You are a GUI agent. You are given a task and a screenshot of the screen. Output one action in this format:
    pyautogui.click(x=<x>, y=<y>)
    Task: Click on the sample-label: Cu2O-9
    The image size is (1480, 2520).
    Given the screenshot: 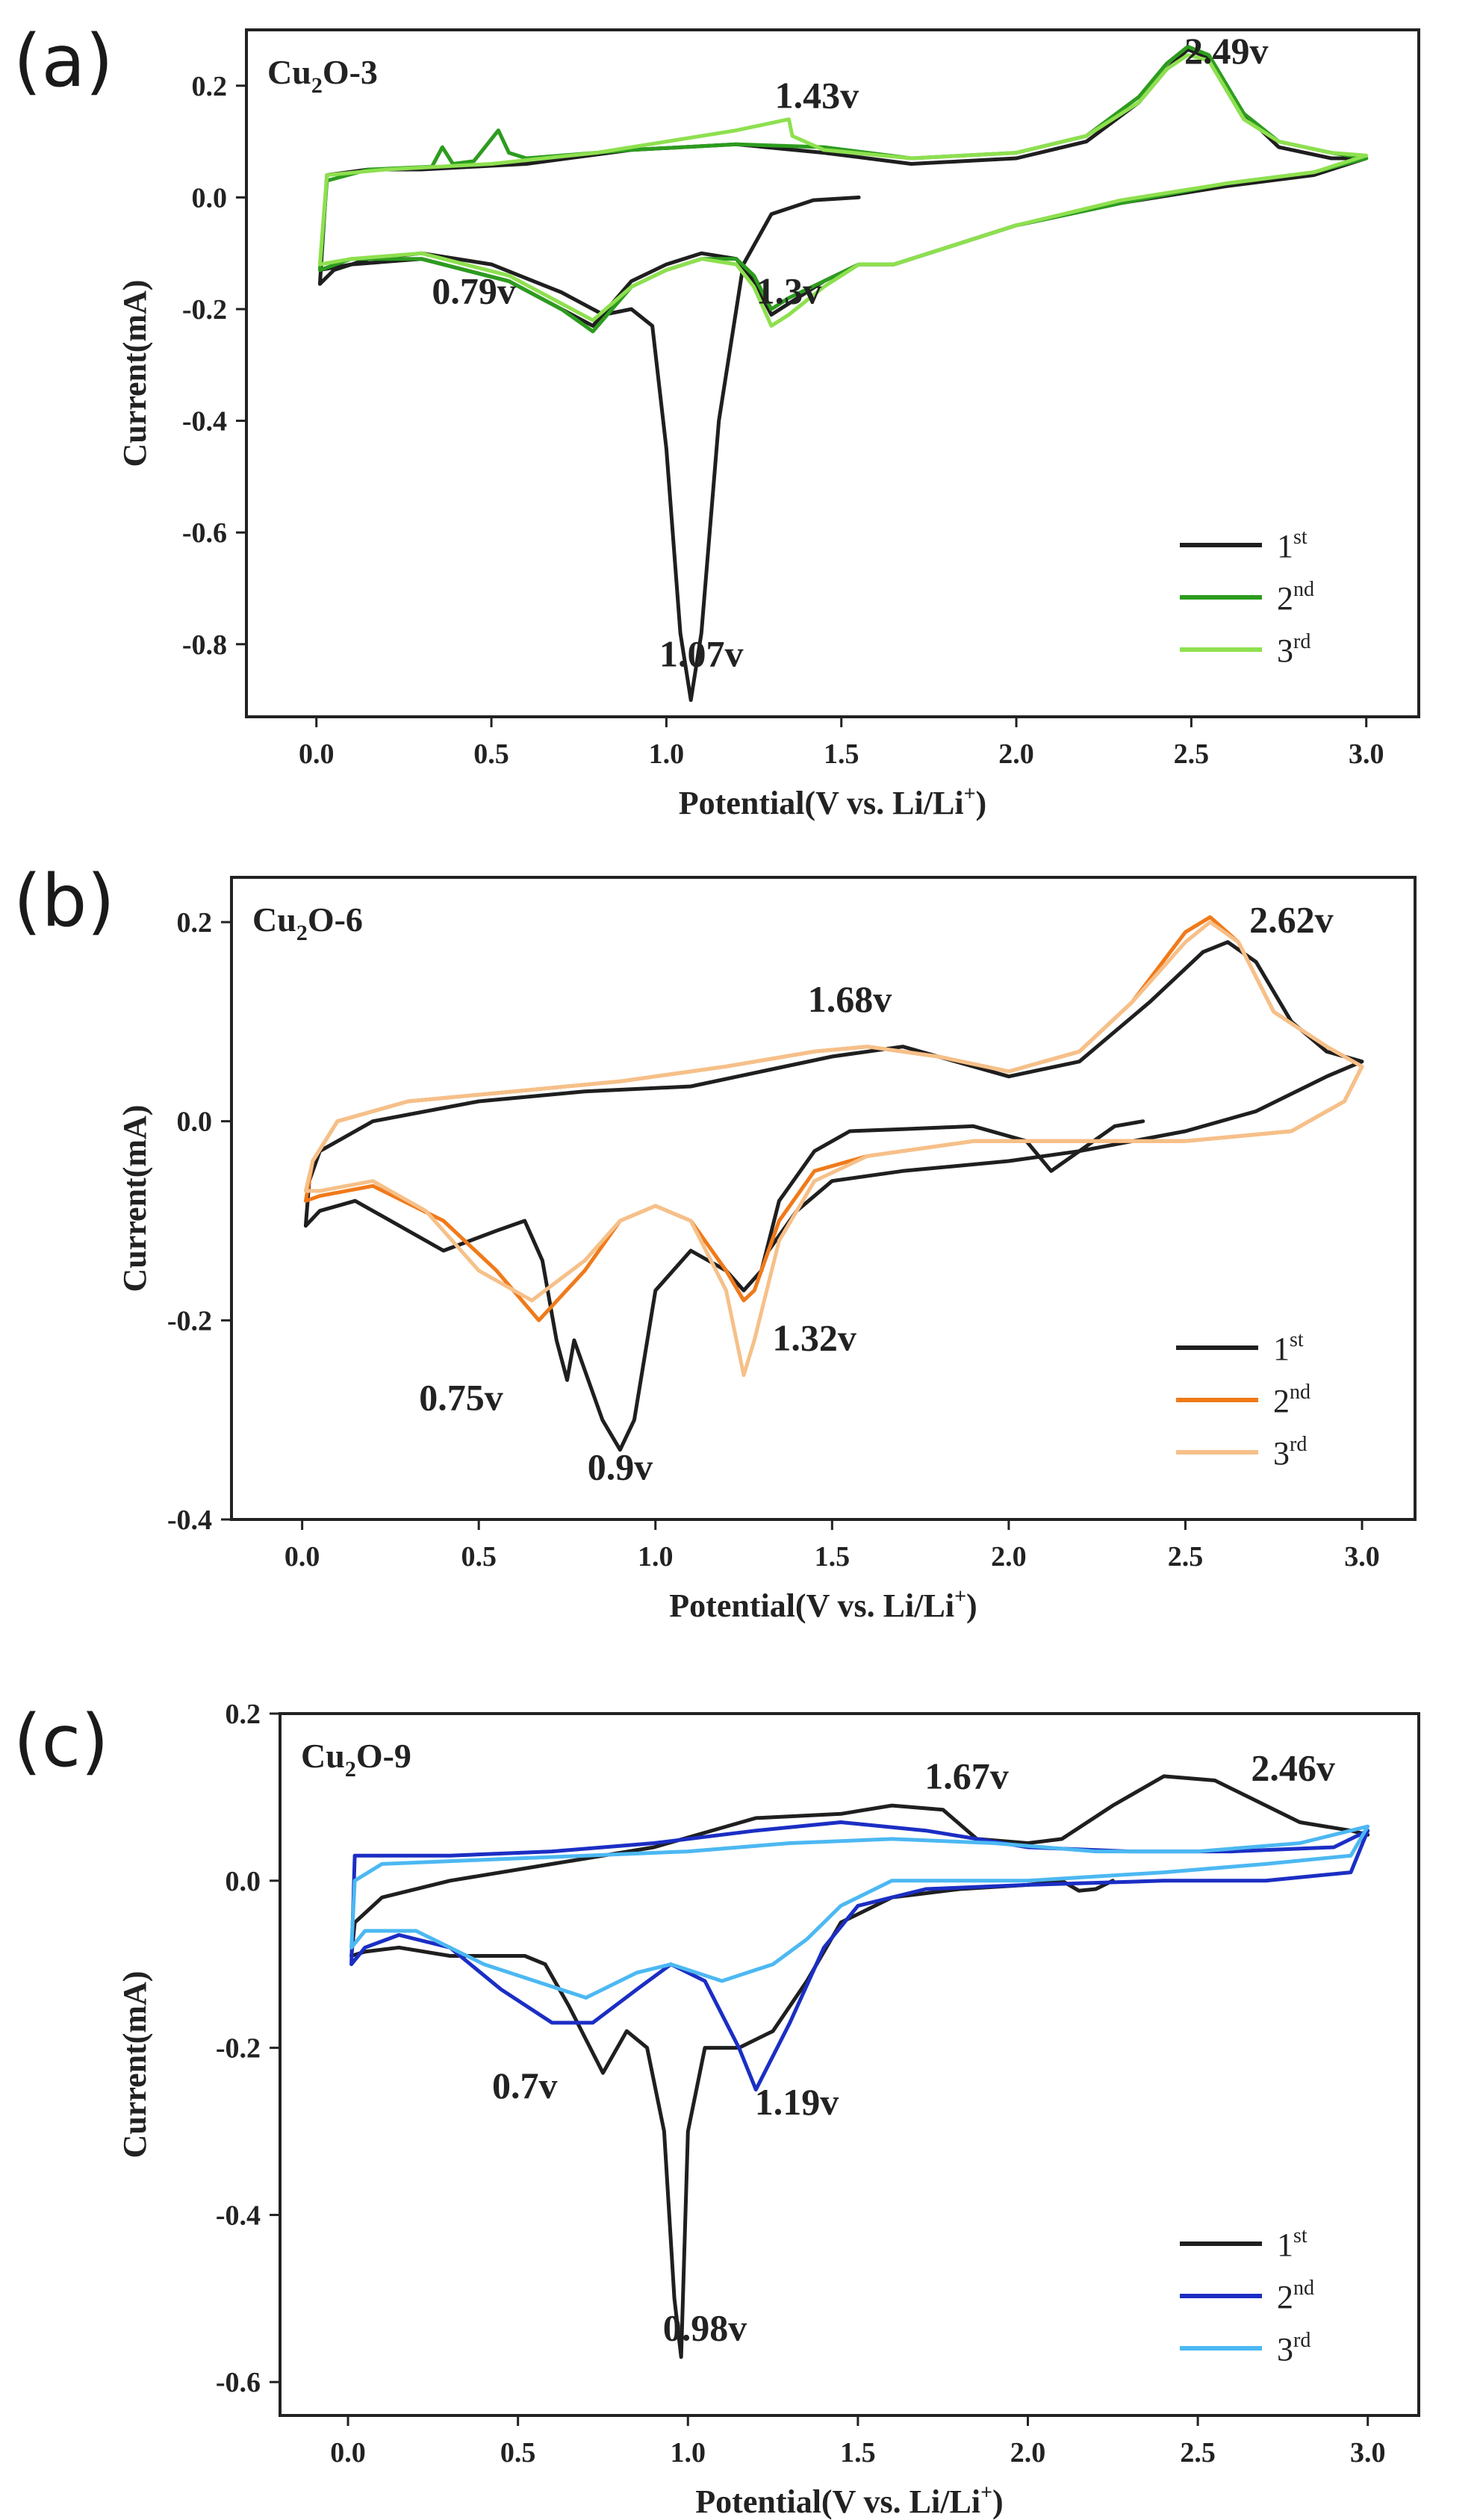 What is the action you would take?
    pyautogui.click(x=356, y=1759)
    